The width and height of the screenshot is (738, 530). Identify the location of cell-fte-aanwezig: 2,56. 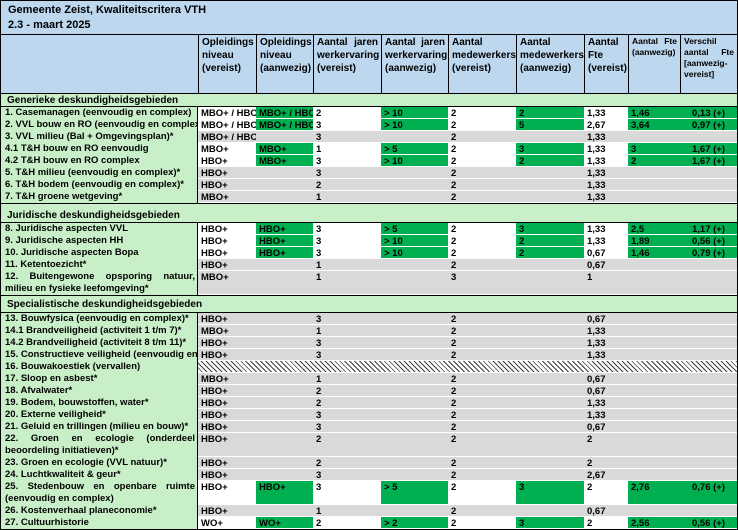
(654, 523).